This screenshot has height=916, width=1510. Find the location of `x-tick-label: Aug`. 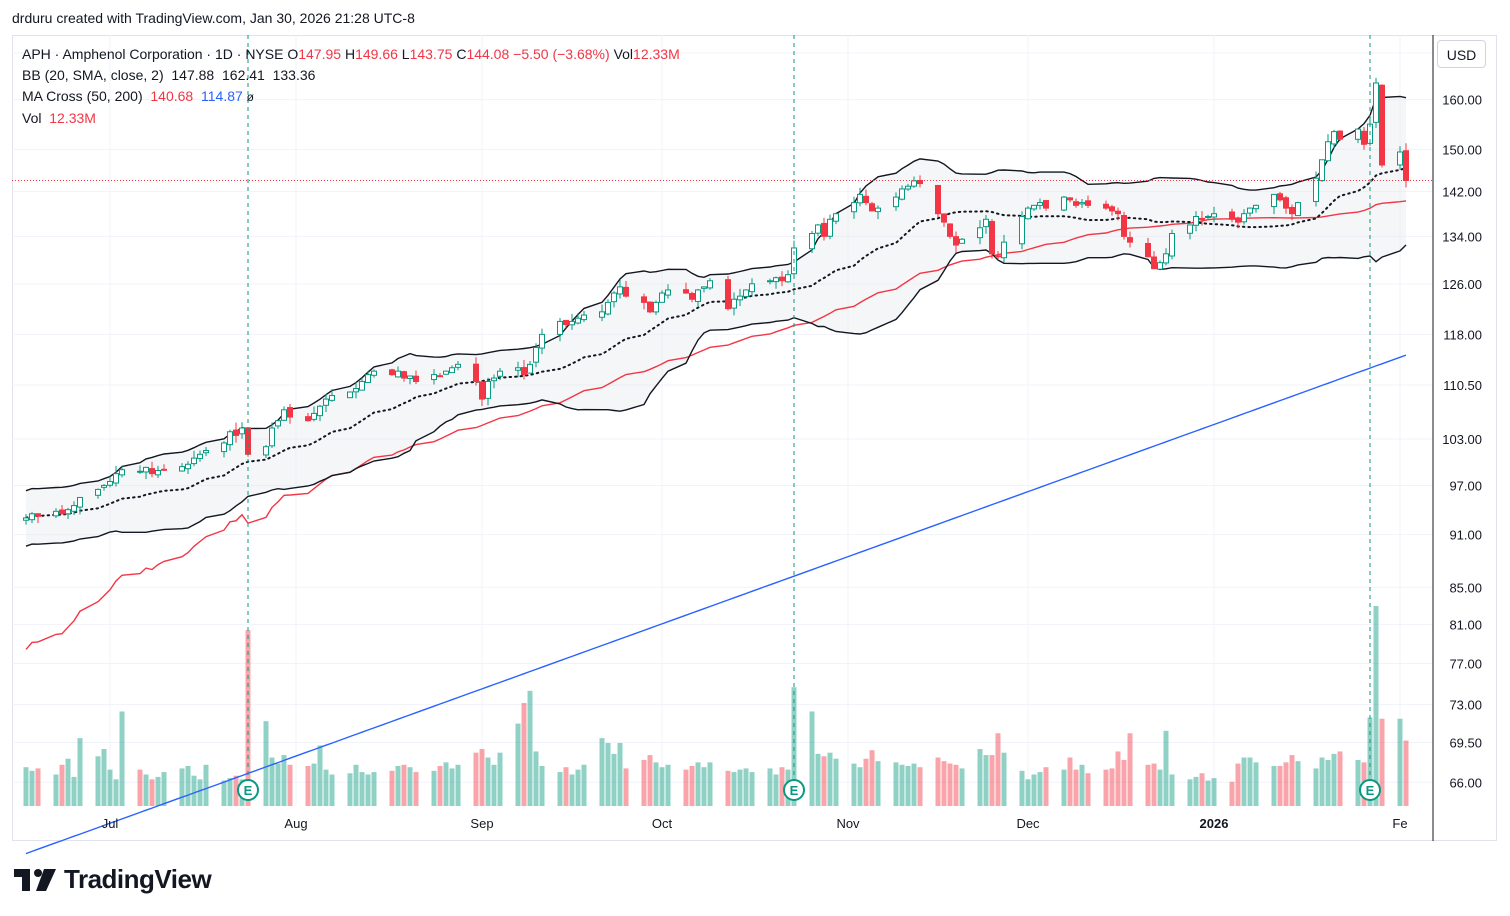

x-tick-label: Aug is located at coordinates (295, 823).